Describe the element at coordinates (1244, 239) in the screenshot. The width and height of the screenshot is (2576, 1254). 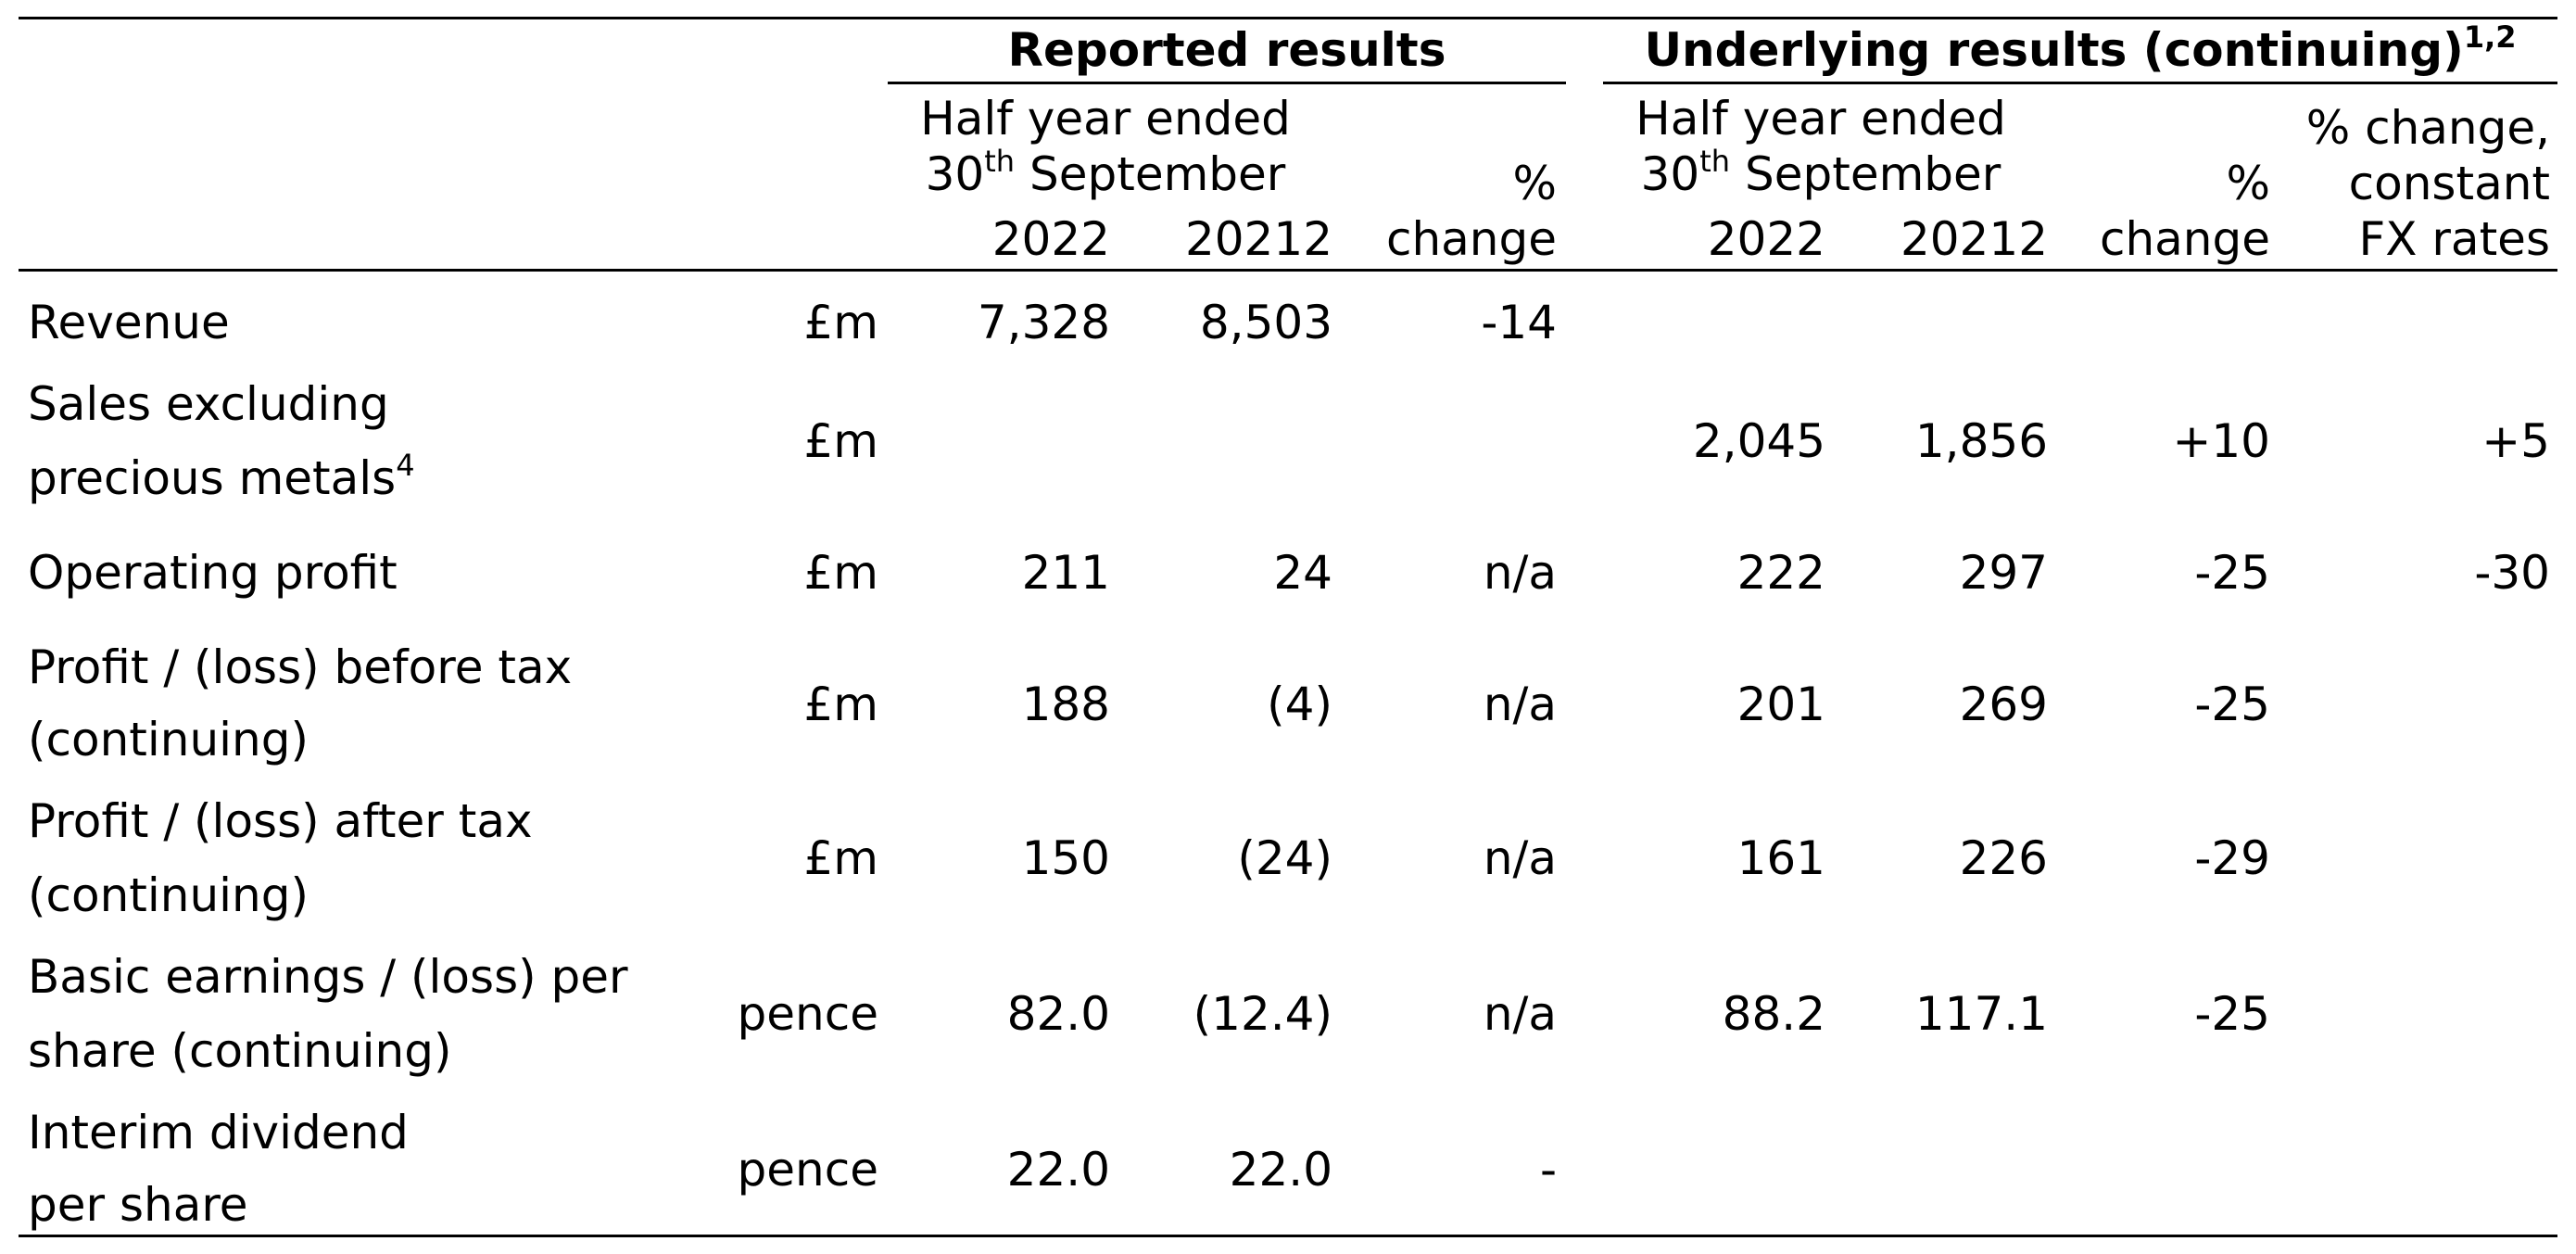
I see `reported-year-2021-text: 2021` at that location.